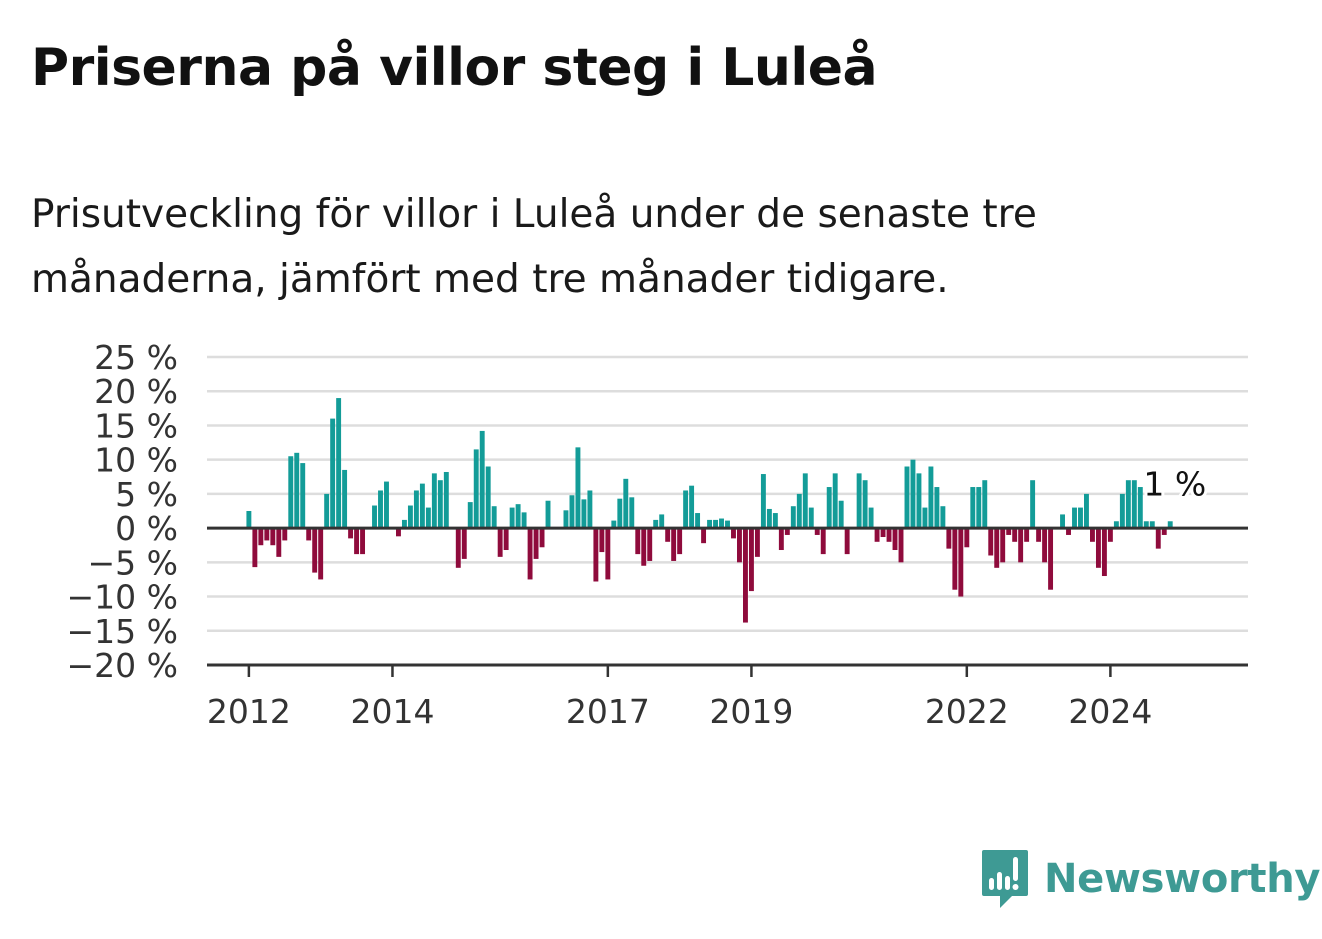 Image resolution: width=1322 pixels, height=939 pixels. I want to click on chart-title: Priserna på villor steg i Luleå, so click(454, 68).